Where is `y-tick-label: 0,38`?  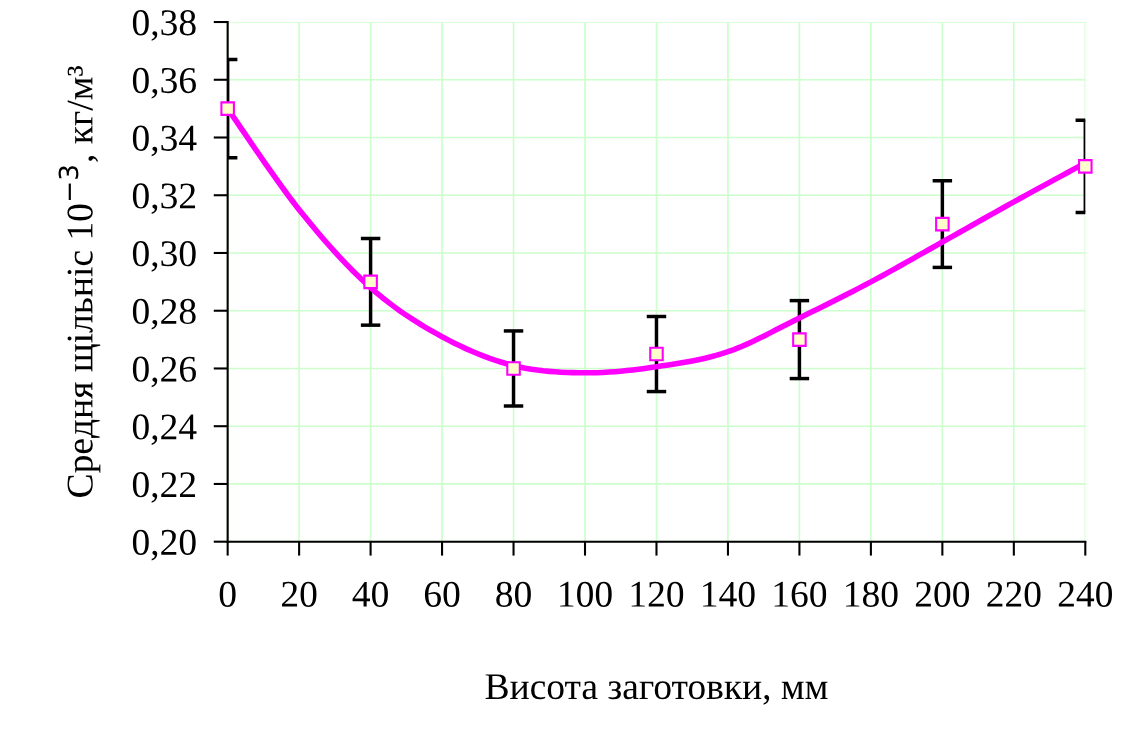 y-tick-label: 0,38 is located at coordinates (164, 25).